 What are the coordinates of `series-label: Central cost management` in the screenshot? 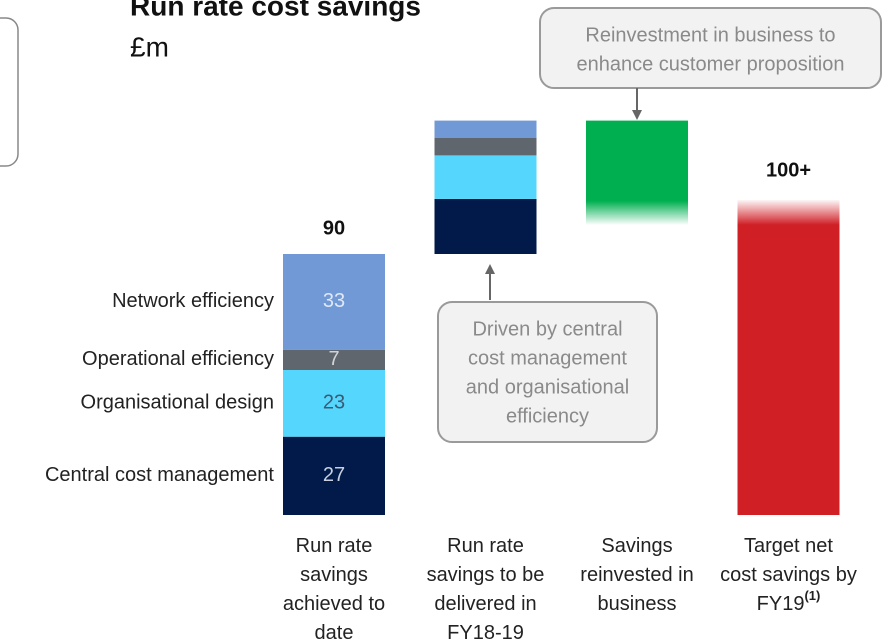 It's located at (159, 475).